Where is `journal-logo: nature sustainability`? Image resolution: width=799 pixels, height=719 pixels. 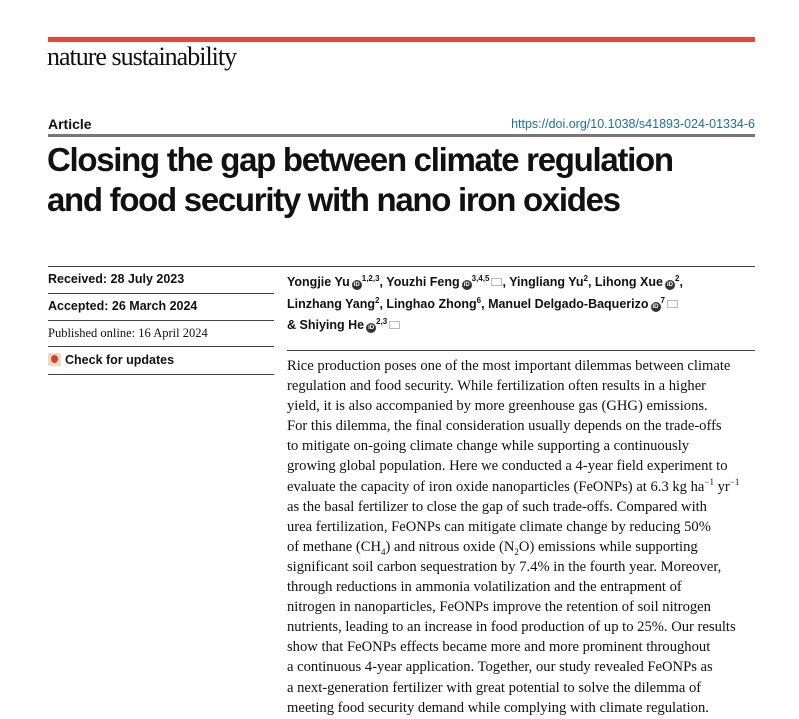 journal-logo: nature sustainability is located at coordinates (142, 56).